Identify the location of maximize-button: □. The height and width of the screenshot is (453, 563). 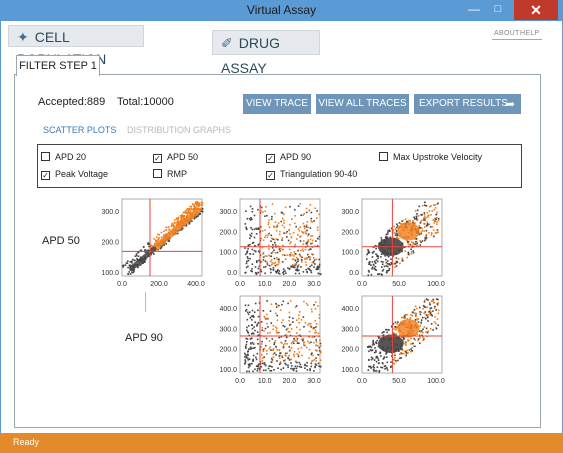
(498, 9).